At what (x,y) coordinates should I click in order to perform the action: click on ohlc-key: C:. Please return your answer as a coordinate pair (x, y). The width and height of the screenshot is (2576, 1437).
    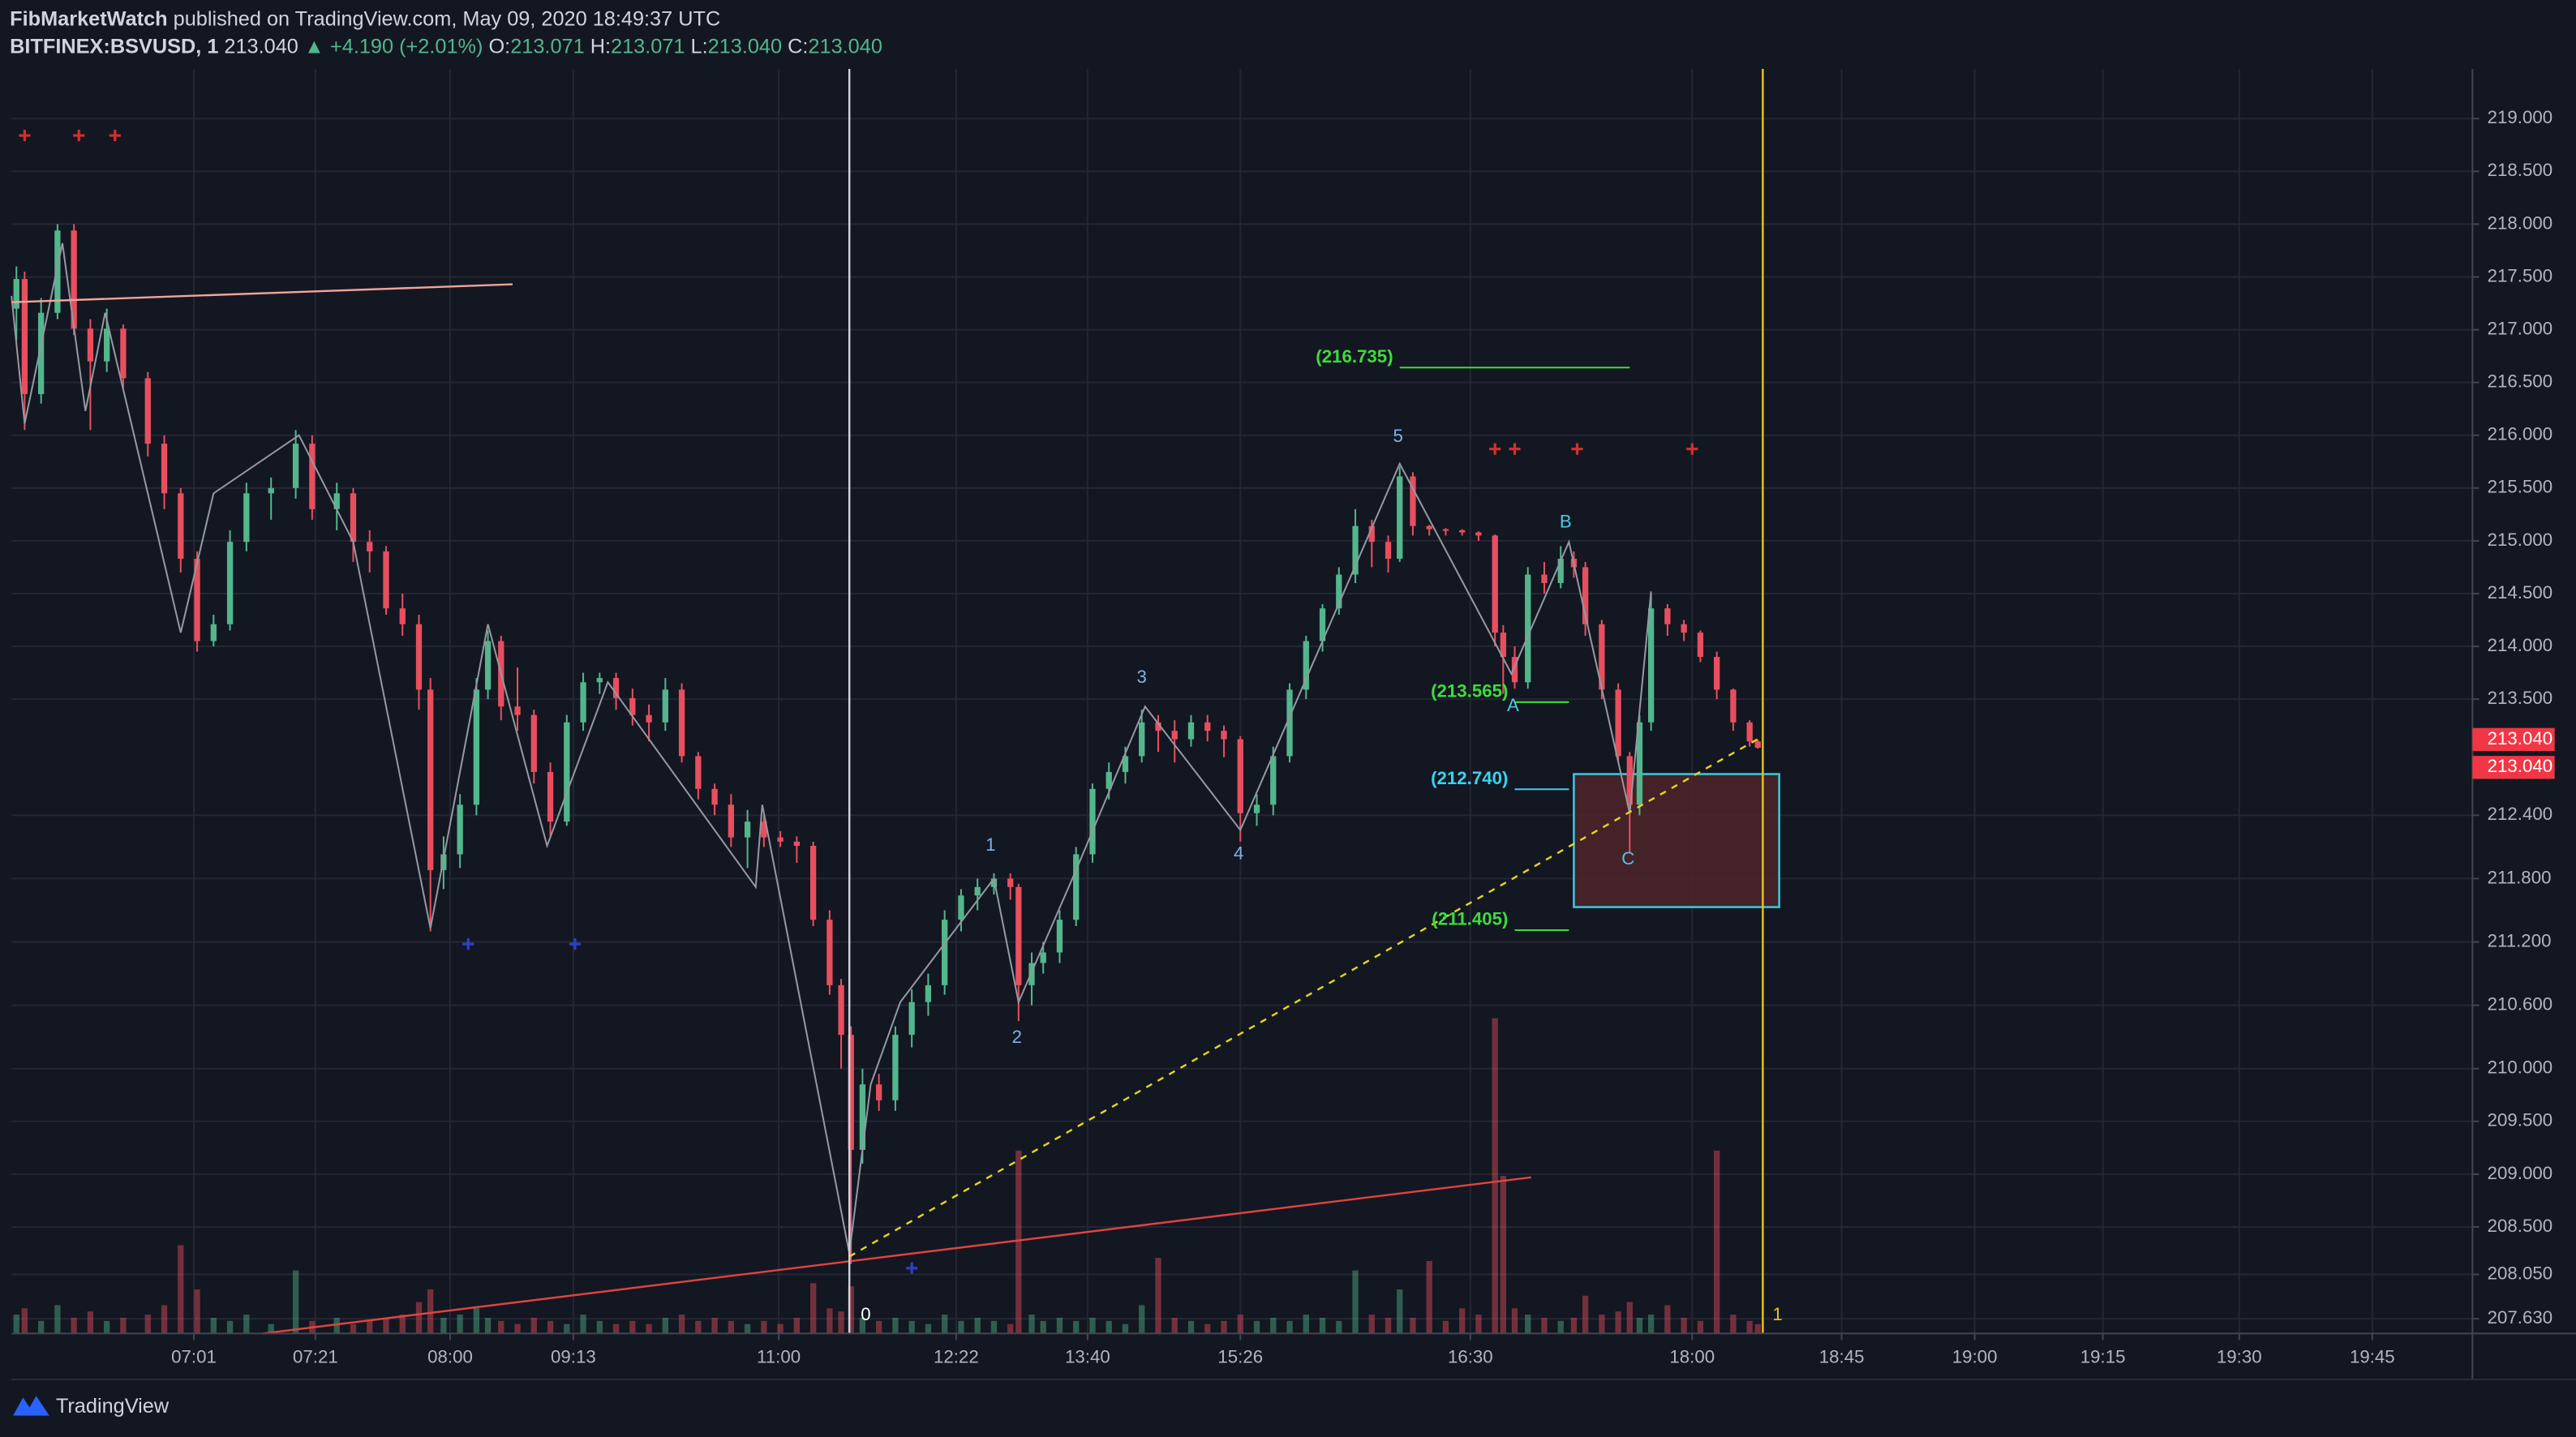
    Looking at the image, I should click on (798, 46).